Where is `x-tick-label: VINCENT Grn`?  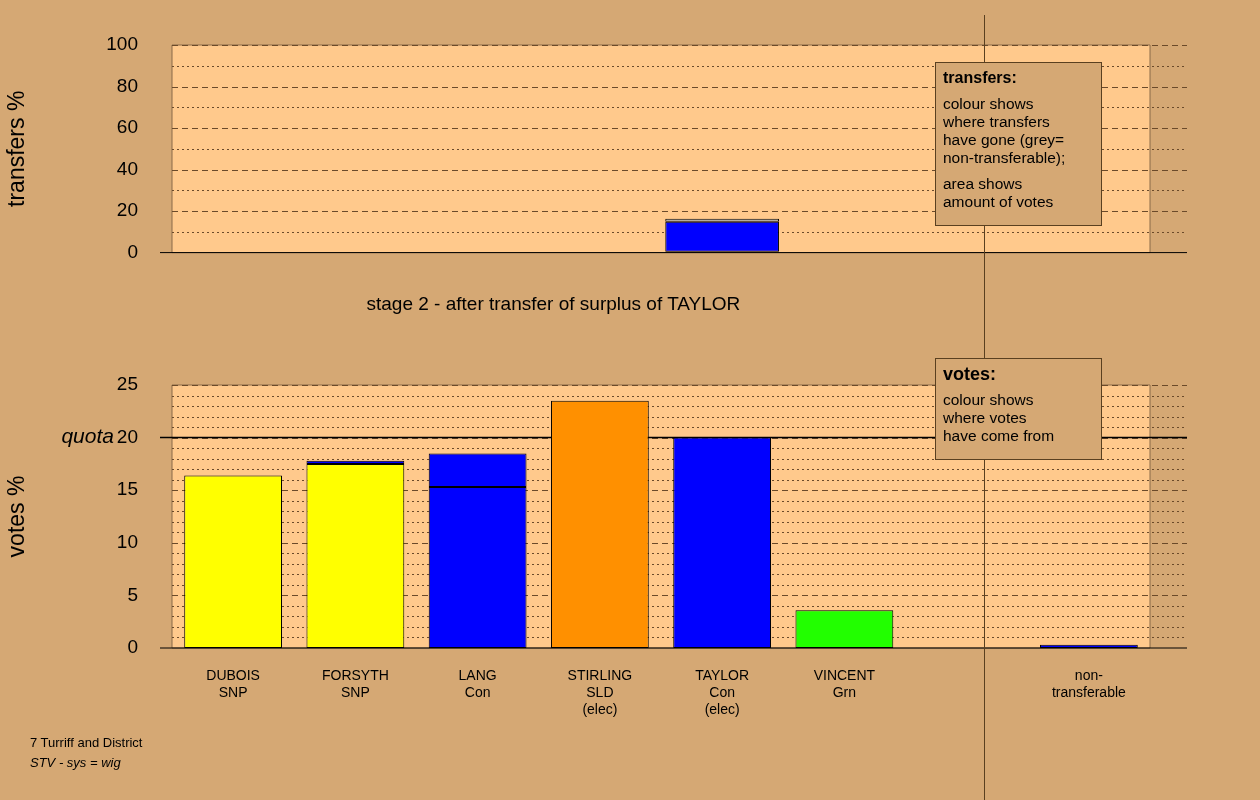 x-tick-label: VINCENT Grn is located at coordinates (844, 684).